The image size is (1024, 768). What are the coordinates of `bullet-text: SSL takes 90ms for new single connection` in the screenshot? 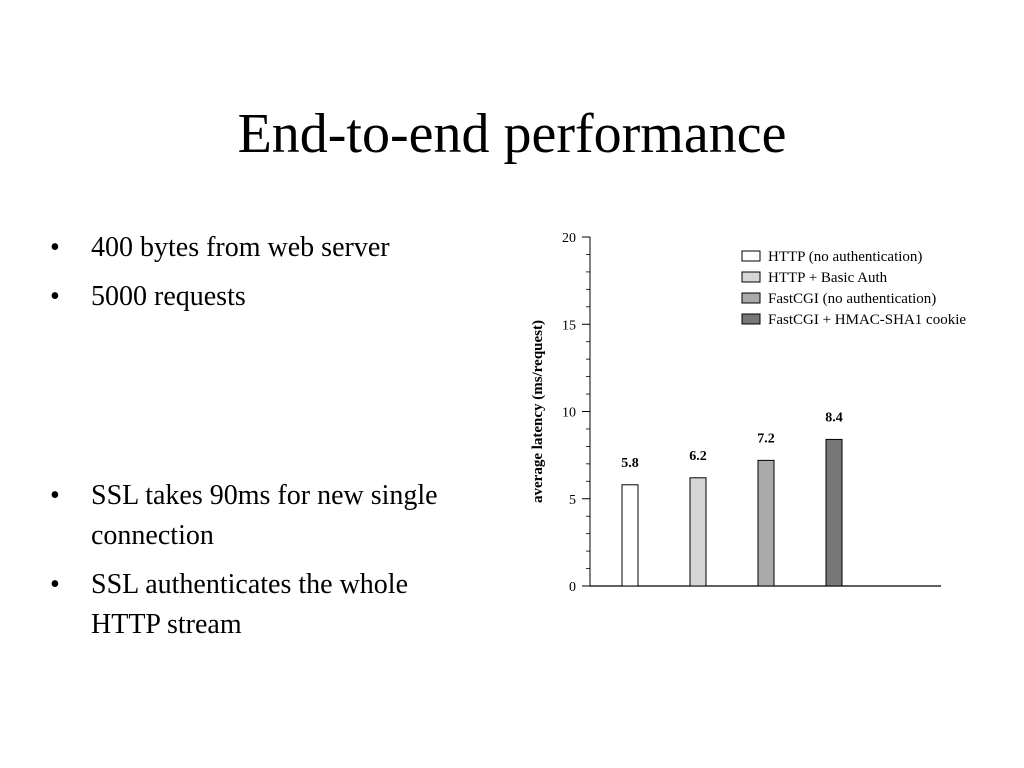 It's located at (264, 515).